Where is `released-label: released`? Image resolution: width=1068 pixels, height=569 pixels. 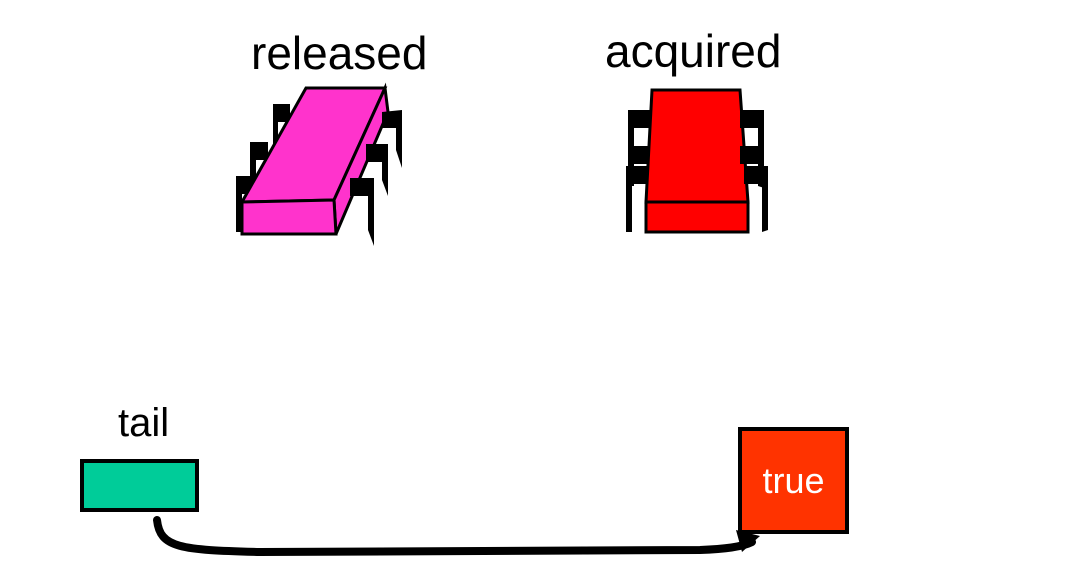 released-label: released is located at coordinates (339, 53).